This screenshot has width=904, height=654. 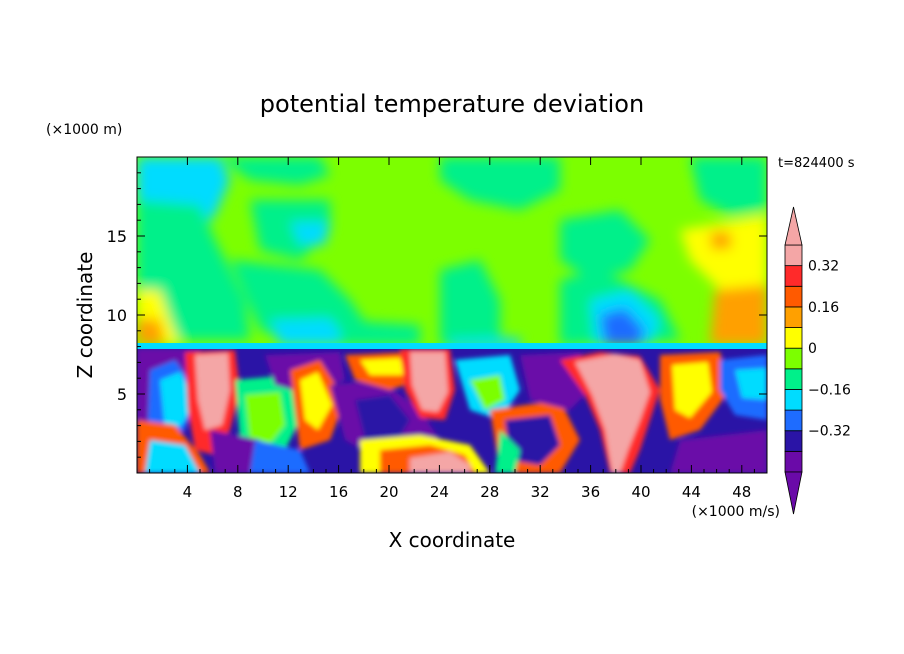 I want to click on x-tick-label: 36, so click(x=590, y=492).